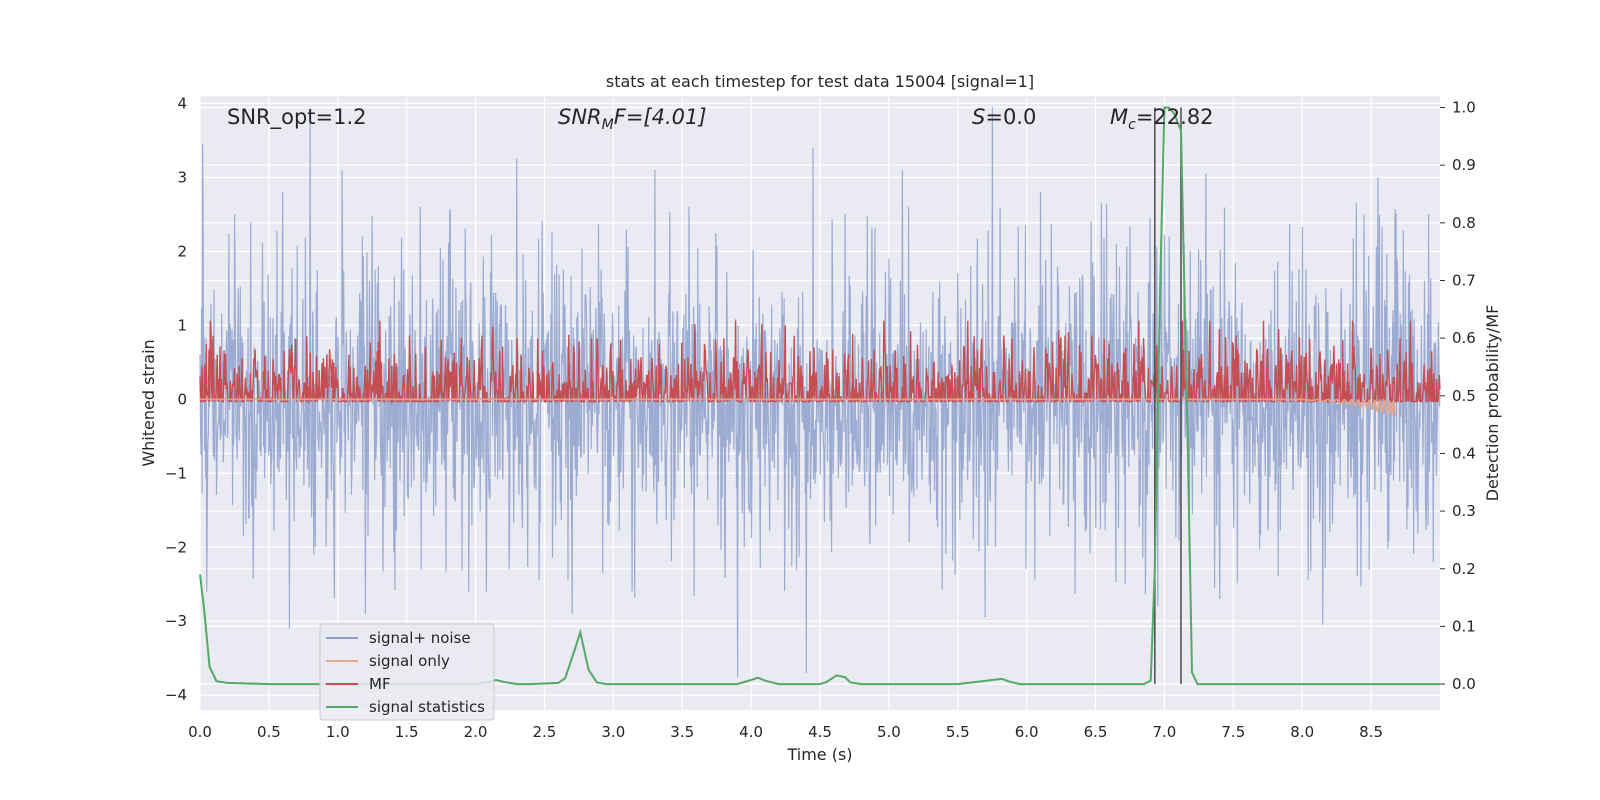  What do you see at coordinates (176, 621) in the screenshot?
I see `y-tick-label: −3` at bounding box center [176, 621].